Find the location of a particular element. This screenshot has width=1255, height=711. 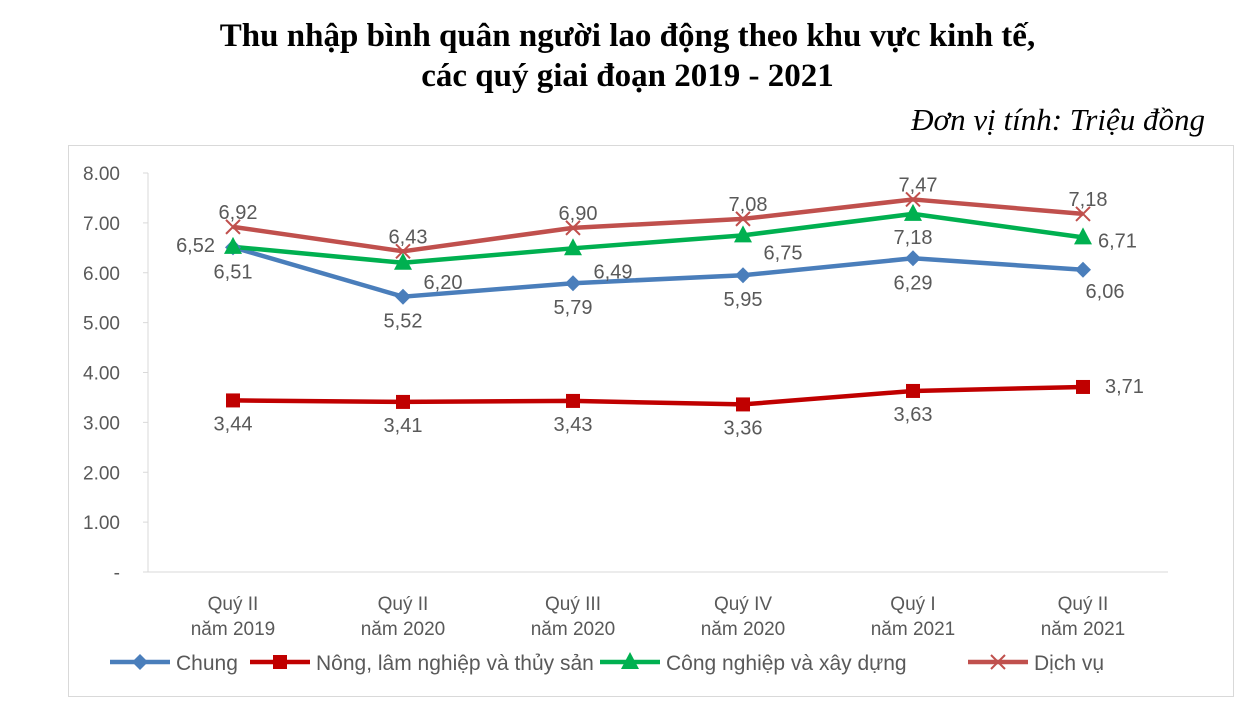

x-tick-label: năm 2019 is located at coordinates (233, 629).